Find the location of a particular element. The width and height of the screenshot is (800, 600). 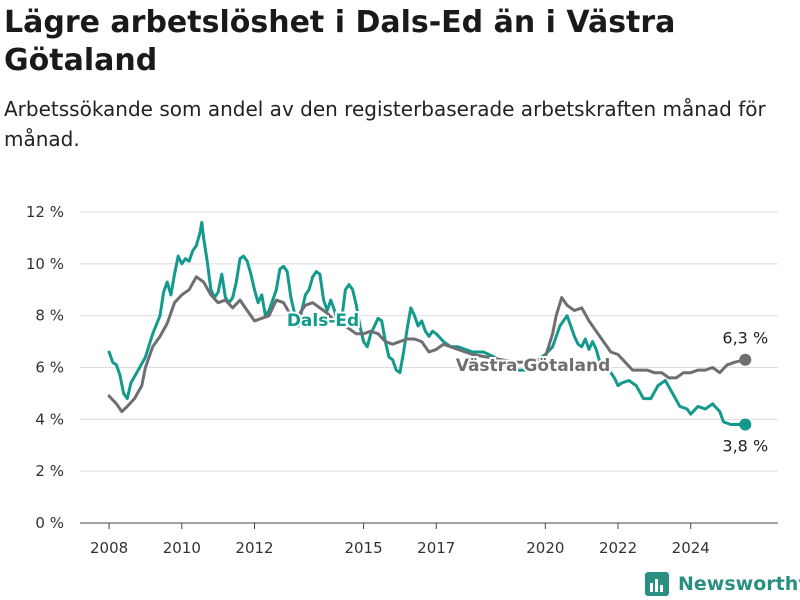

x-axis-ticks: 2008 2010 2012 2015 2017 2020 2022 2024 is located at coordinates (400, 540).